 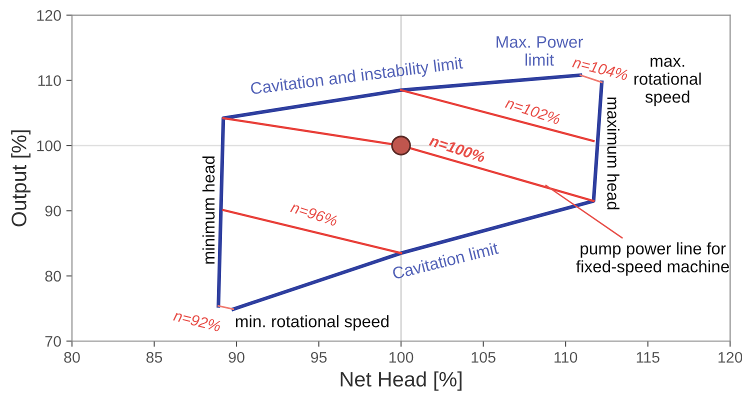 I want to click on annotation: n=96%, so click(x=314, y=214).